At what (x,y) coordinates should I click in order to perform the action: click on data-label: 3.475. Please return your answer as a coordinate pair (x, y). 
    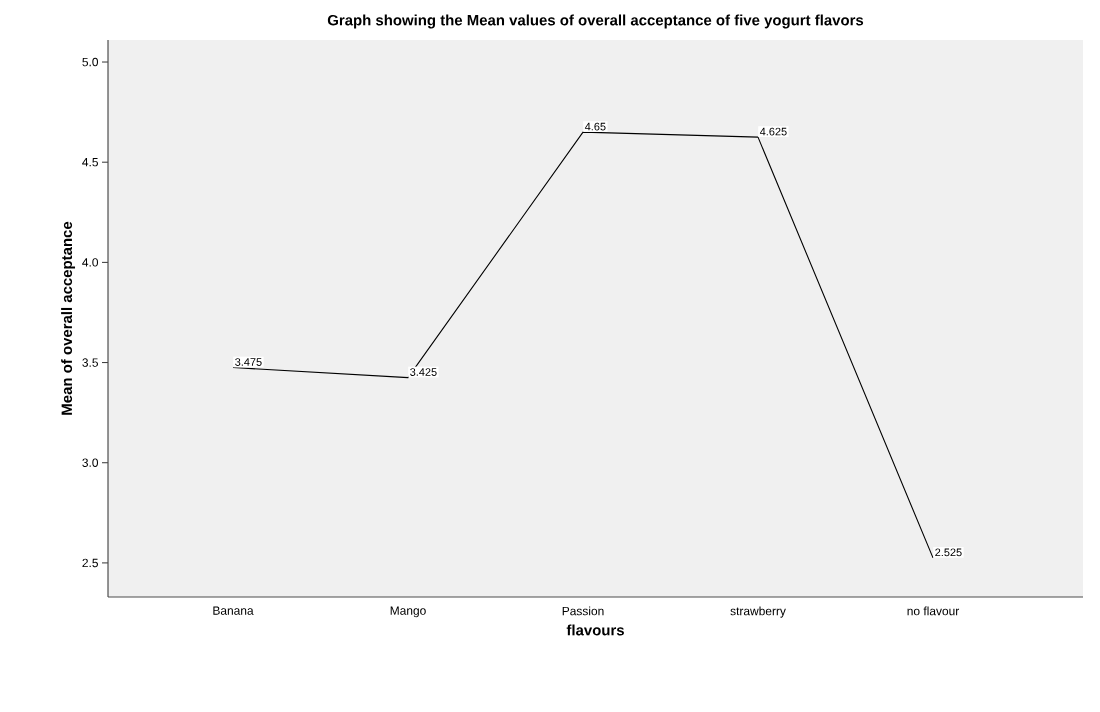
    Looking at the image, I should click on (248, 362).